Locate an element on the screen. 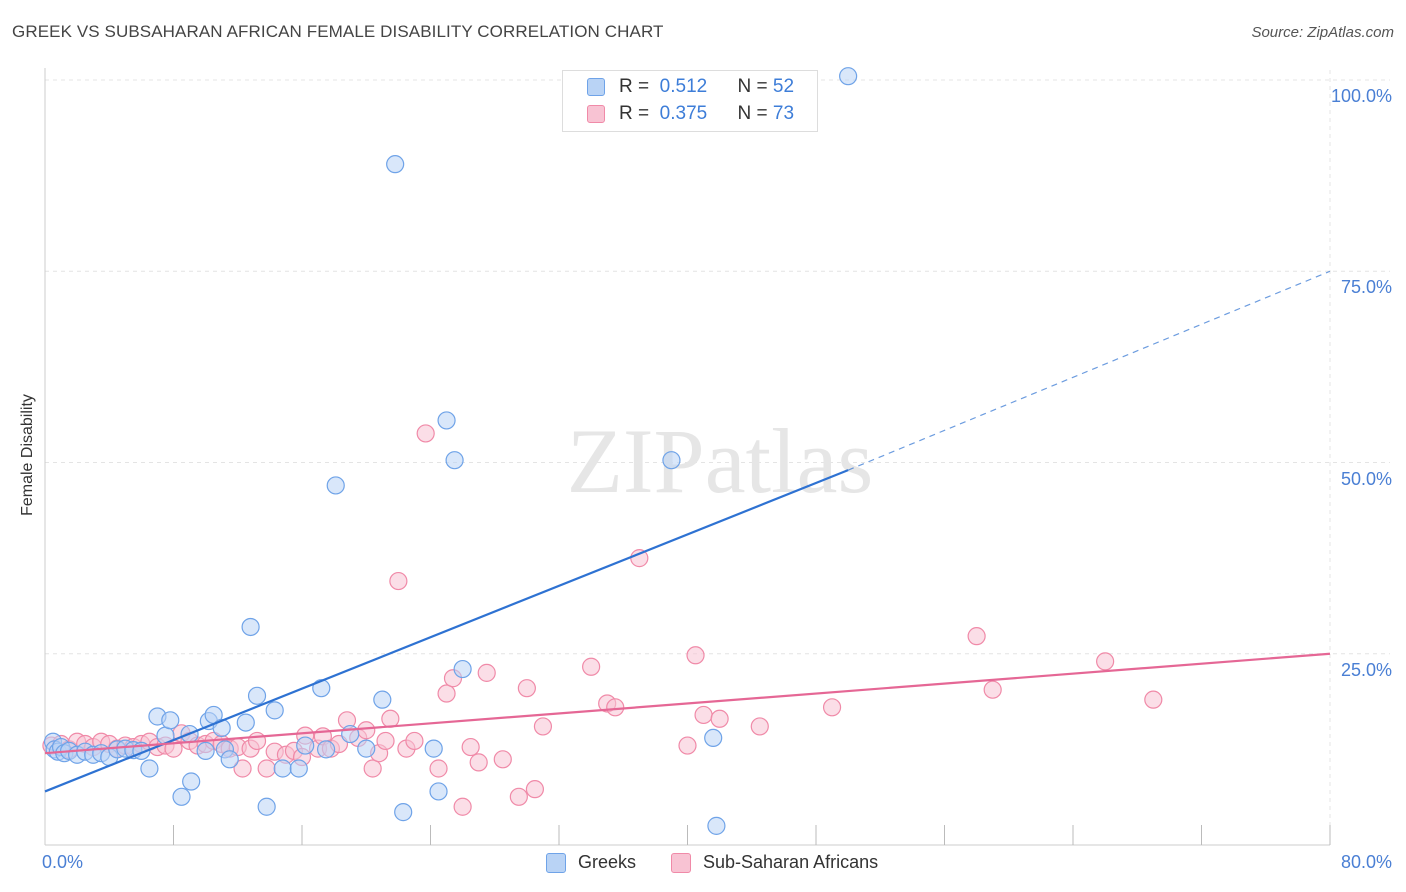  x-tick-label-min: 0.0% is located at coordinates (63, 862).